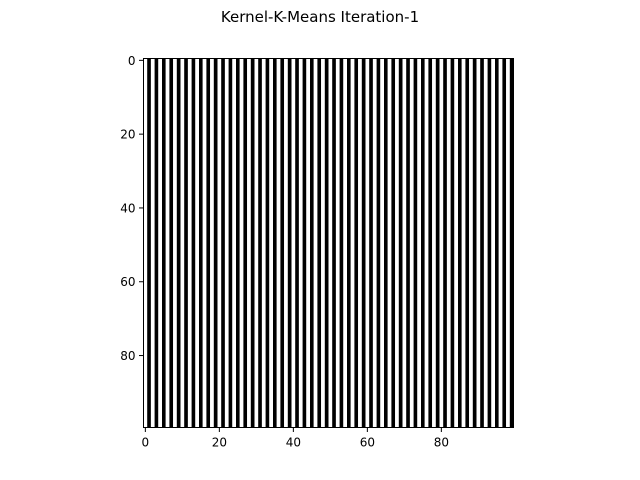 Image resolution: width=640 pixels, height=480 pixels. Describe the element at coordinates (127, 282) in the screenshot. I see `y-tick-label: 60` at that location.